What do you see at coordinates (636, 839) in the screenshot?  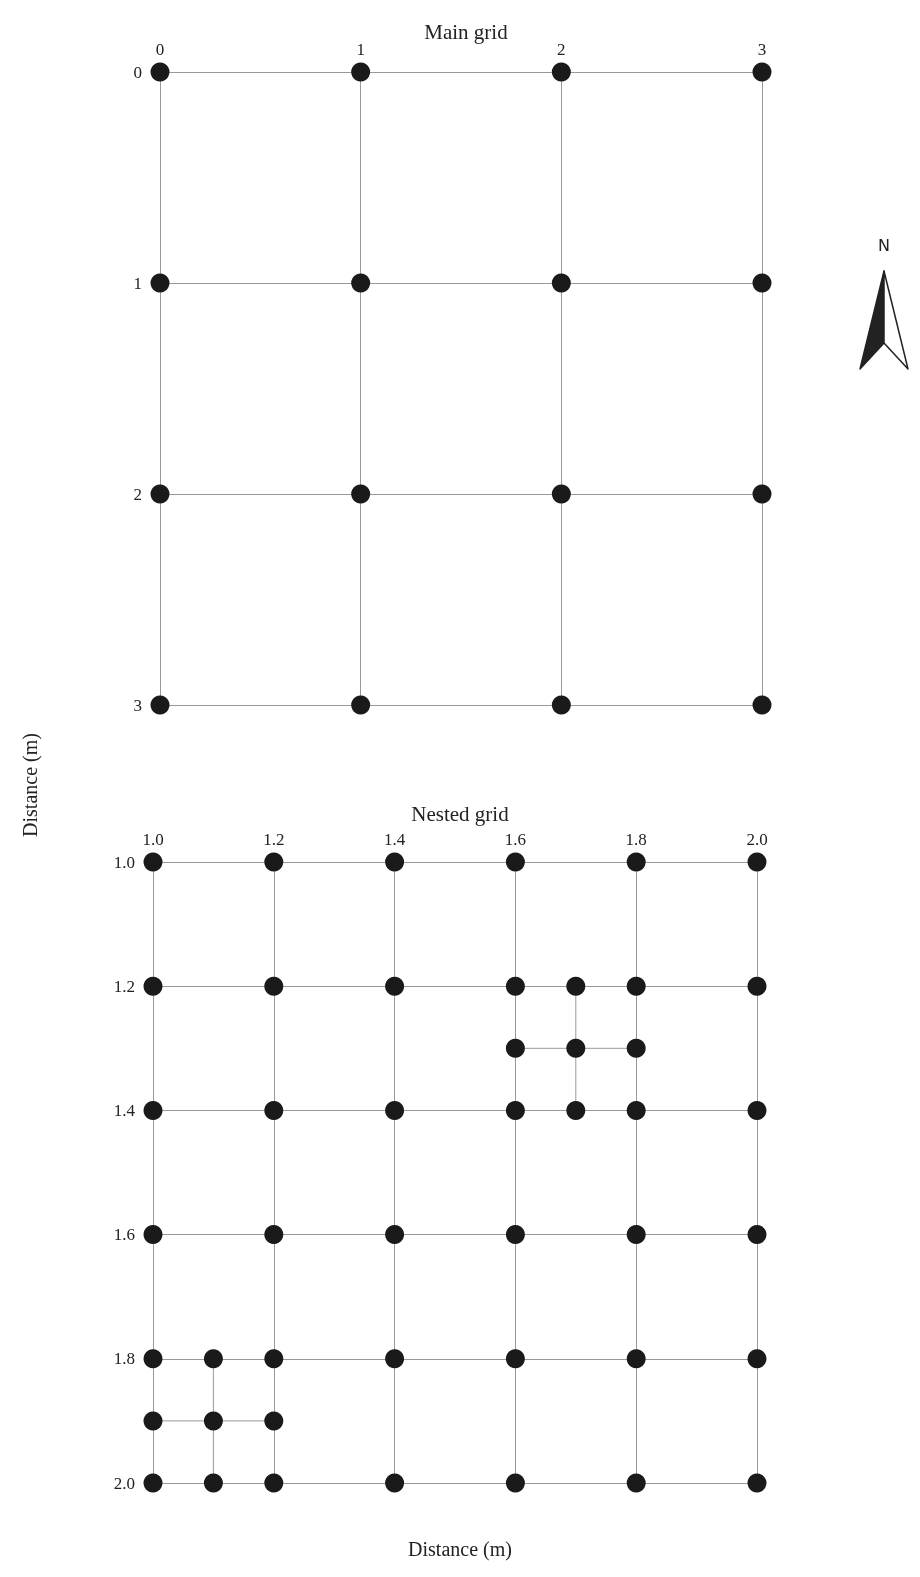 I see `x-tick-label: 1.8` at bounding box center [636, 839].